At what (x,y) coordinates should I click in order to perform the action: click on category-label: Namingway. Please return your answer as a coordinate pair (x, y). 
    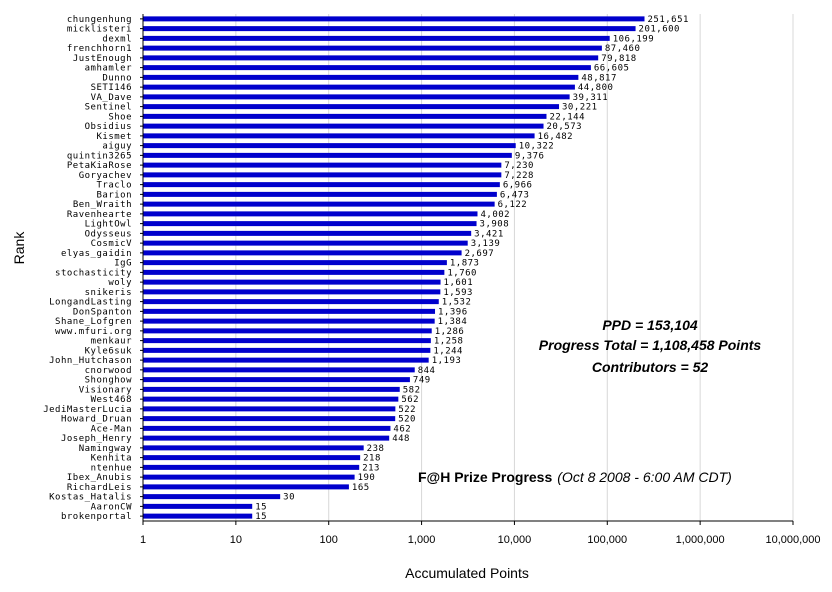
    Looking at the image, I should click on (105, 449).